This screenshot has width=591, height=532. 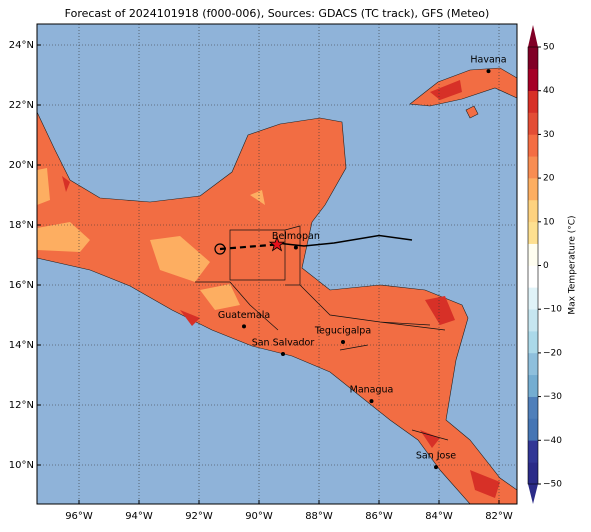 What do you see at coordinates (573, 264) in the screenshot?
I see `colorbar-label: Max Temperature (°C)` at bounding box center [573, 264].